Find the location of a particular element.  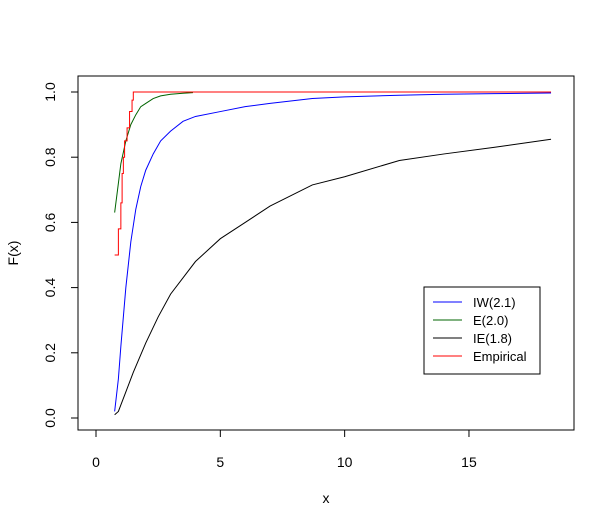

x-axis-title: x is located at coordinates (326, 498).